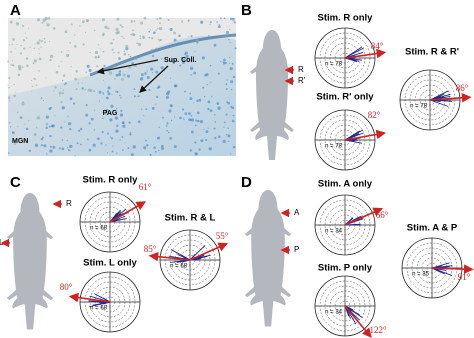  Describe the element at coordinates (66, 287) in the screenshot. I see `angle-label: 80°` at that location.